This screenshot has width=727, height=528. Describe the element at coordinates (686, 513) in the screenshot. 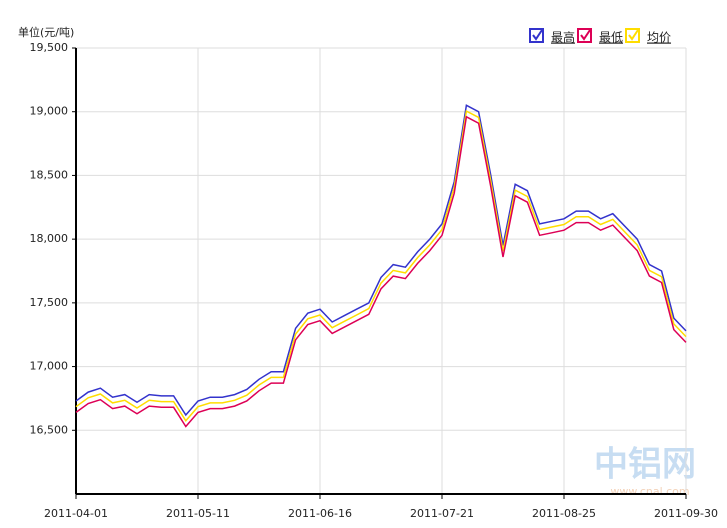

I see `x-tick-label: 2011-09-30` at that location.